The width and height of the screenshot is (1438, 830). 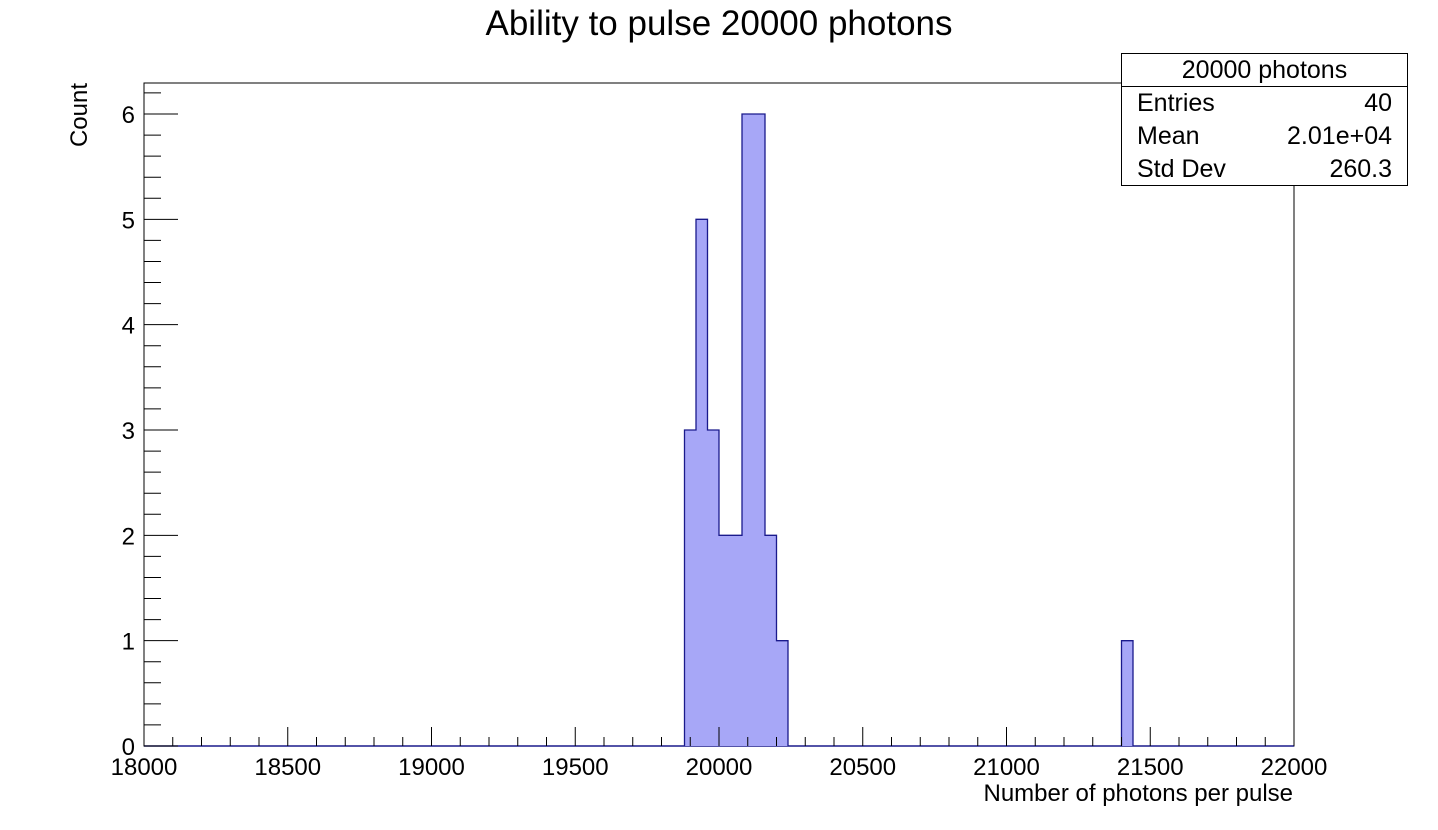 I want to click on x-tick-label: 19000, so click(x=431, y=767).